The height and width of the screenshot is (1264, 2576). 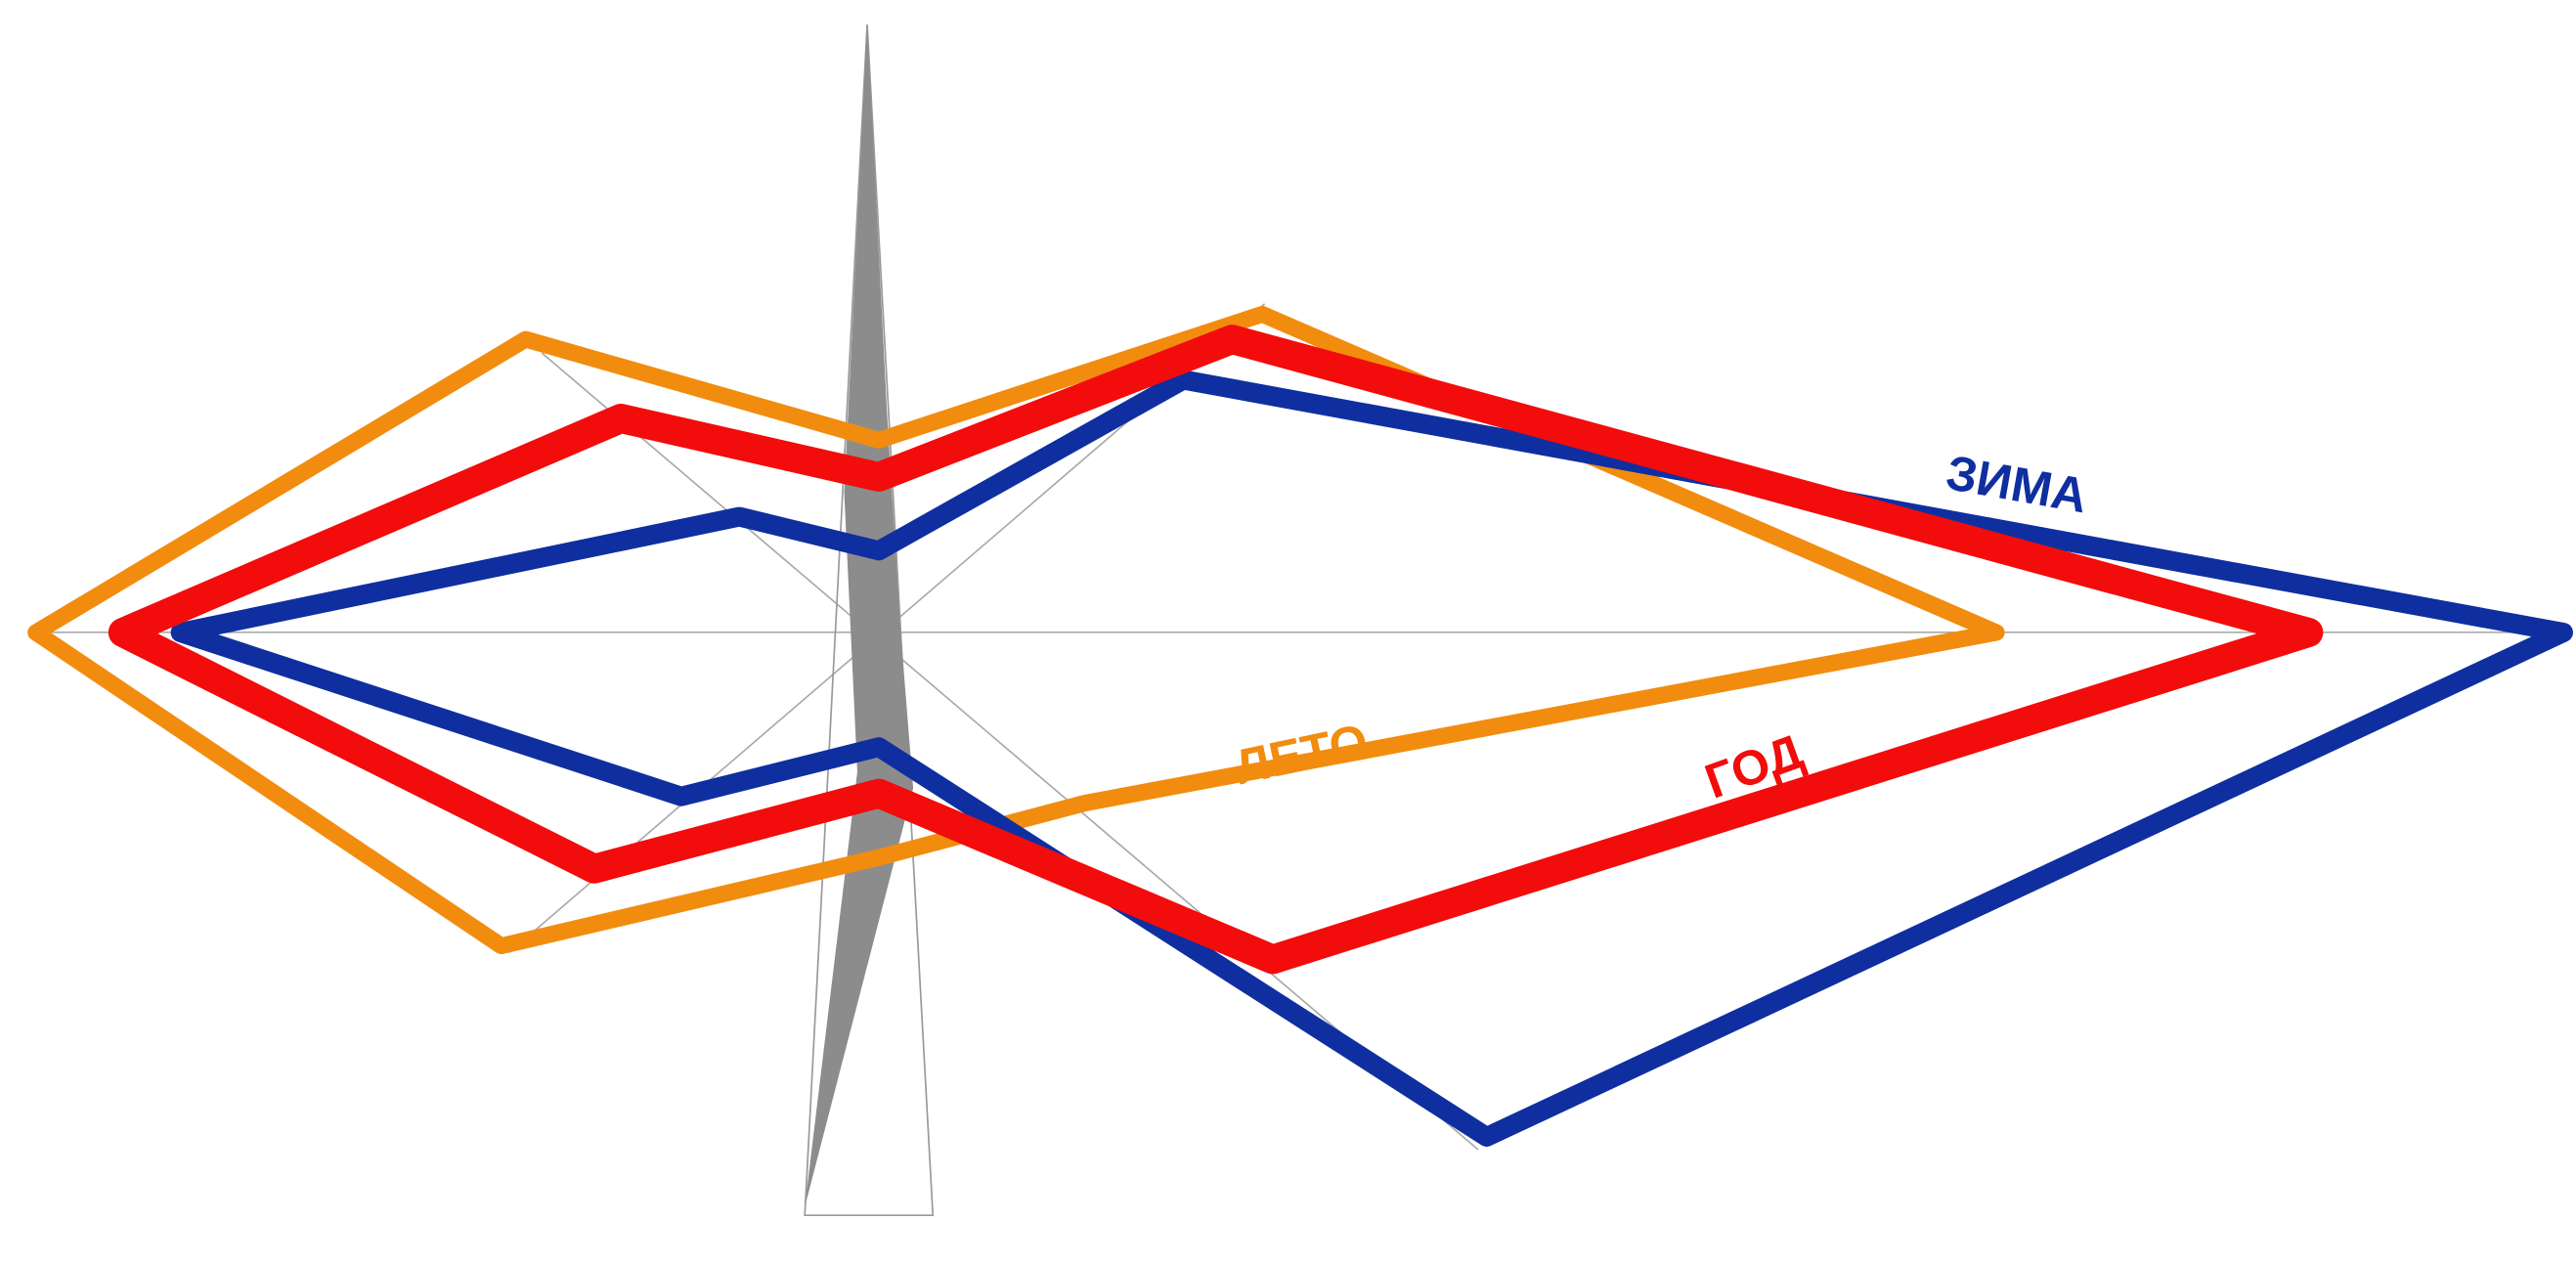 What do you see at coordinates (2017, 484) in the screenshot?
I see `series-label: ЗИМА` at bounding box center [2017, 484].